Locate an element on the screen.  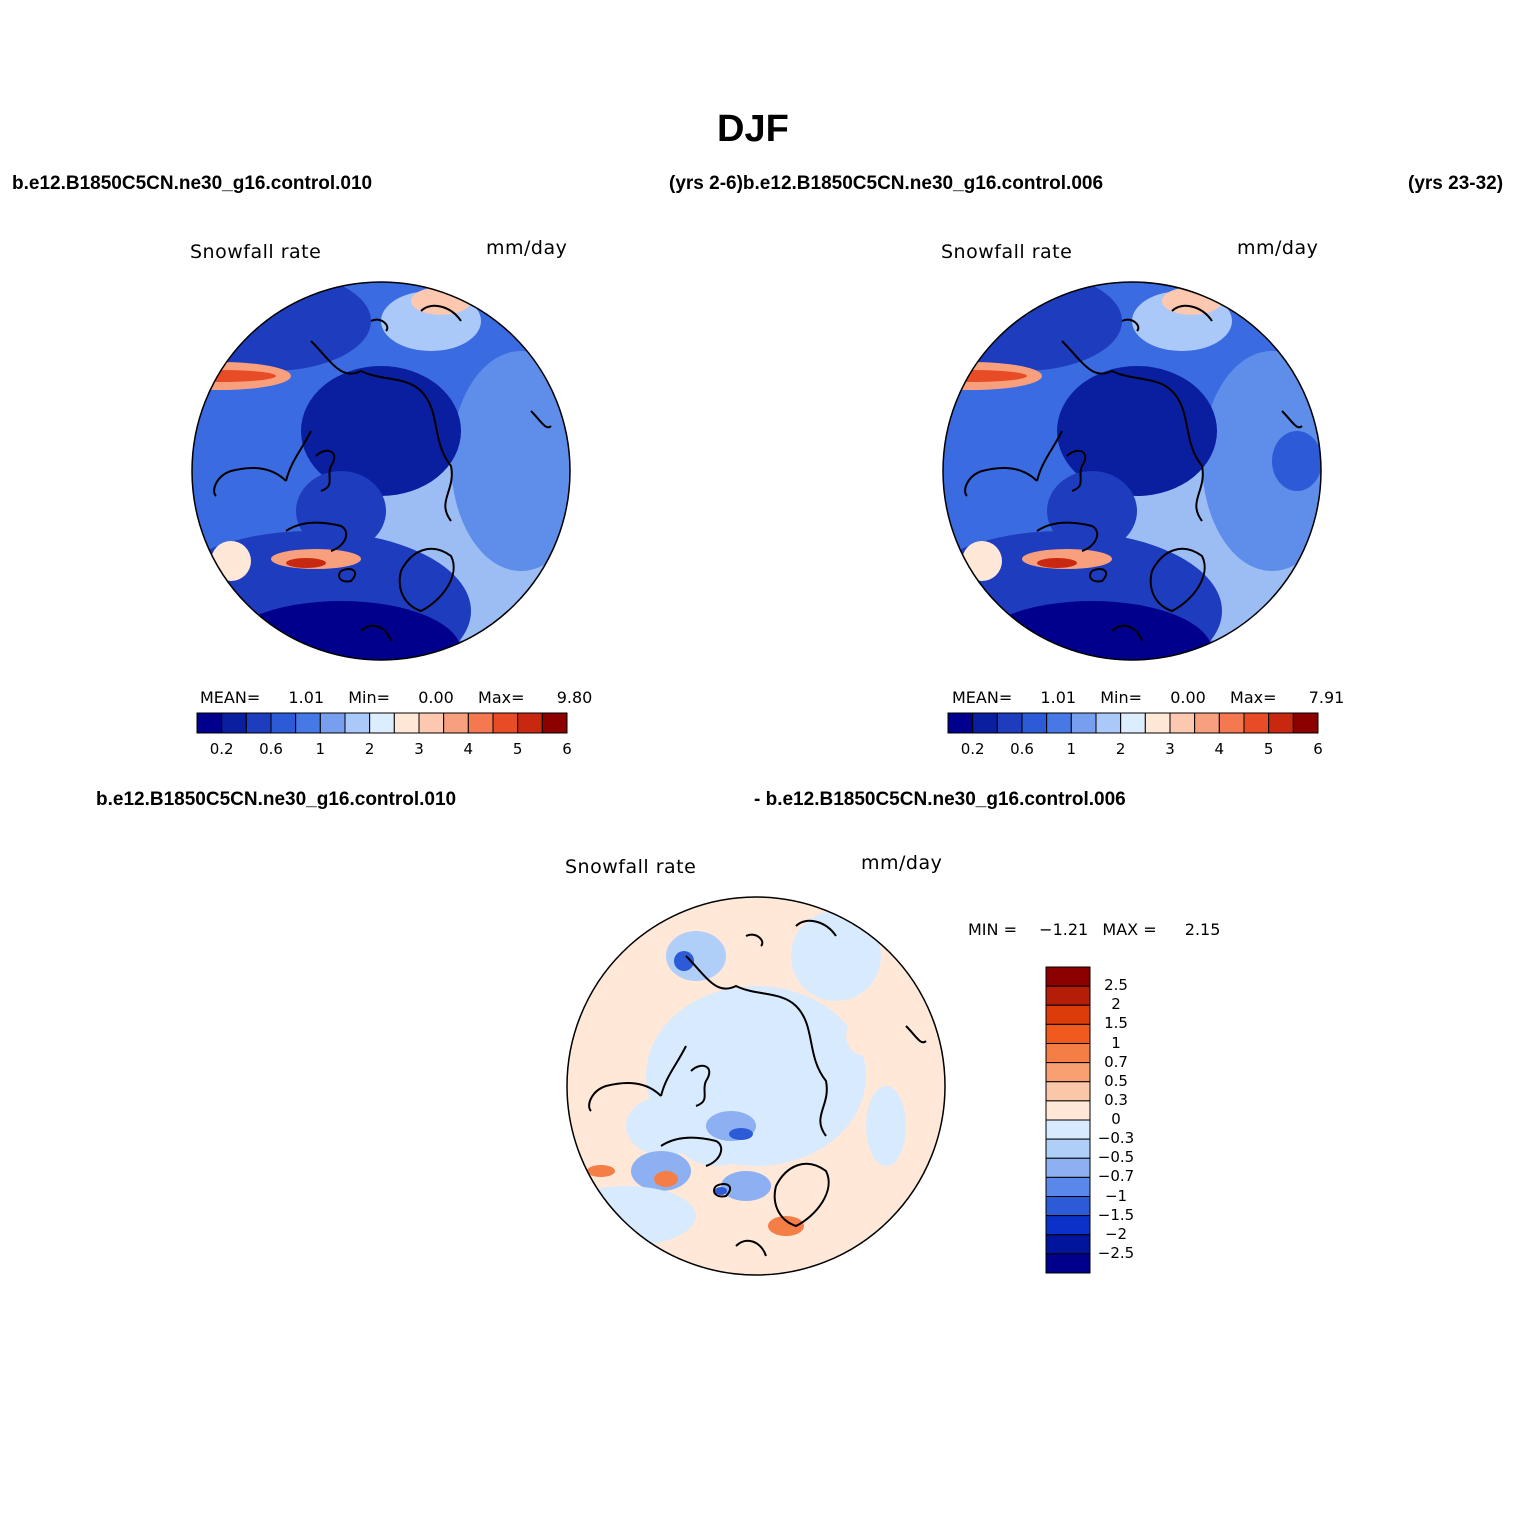
colorbar-tick-label: 0.5 is located at coordinates (1116, 1080).